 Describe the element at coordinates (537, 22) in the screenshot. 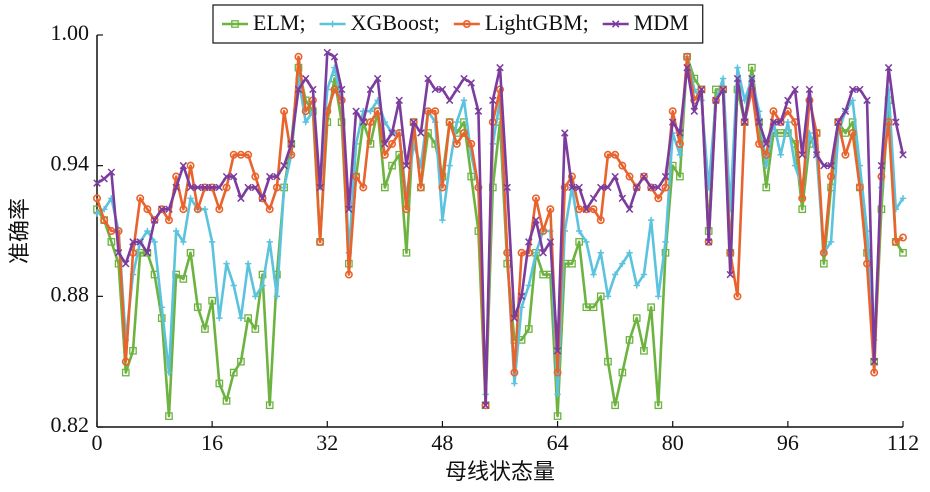

I see `legend-label: LightGBM;` at that location.